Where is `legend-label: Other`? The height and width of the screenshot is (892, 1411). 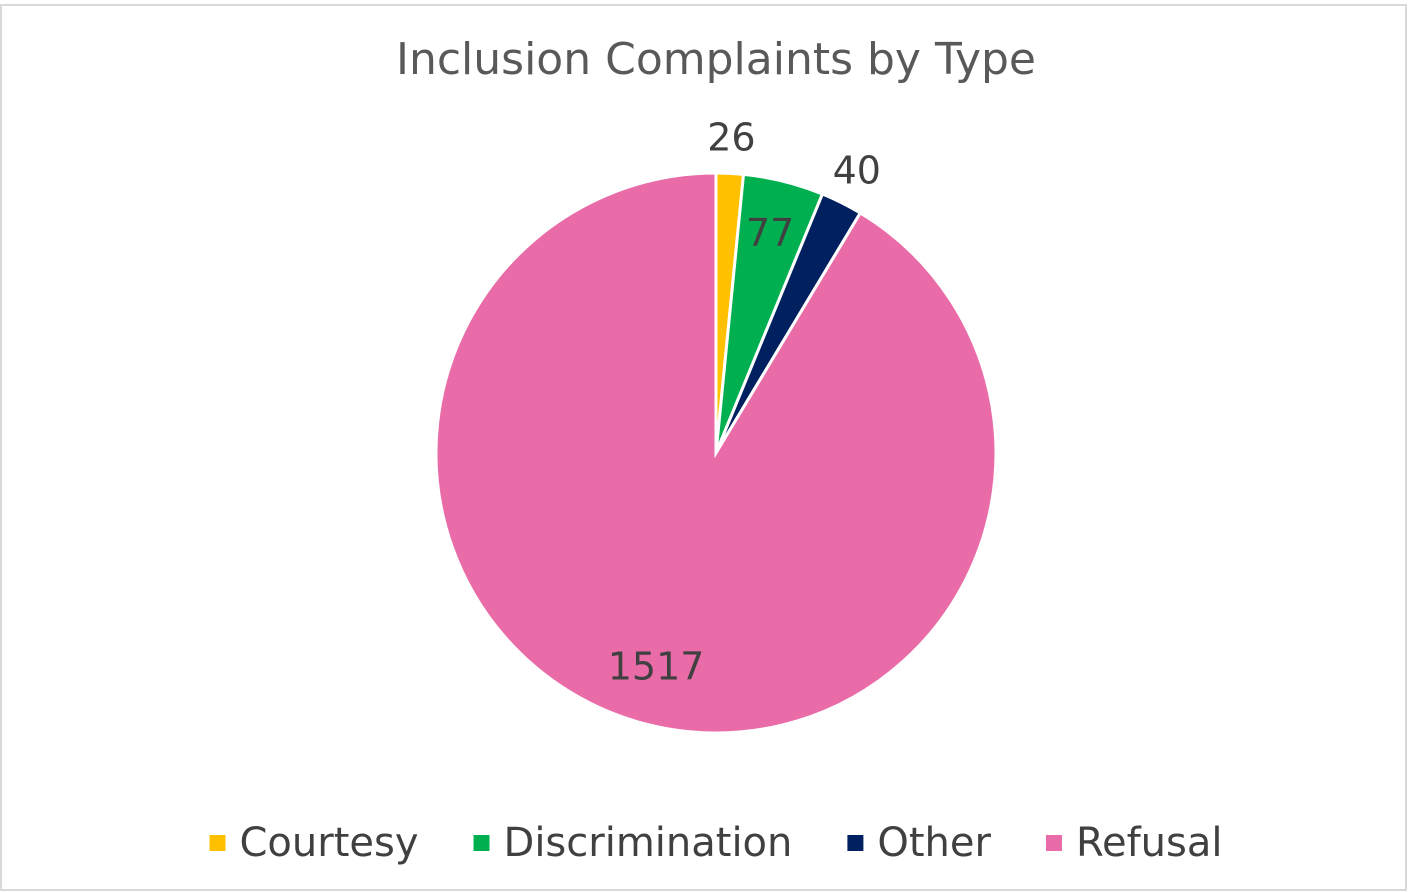
legend-label: Other is located at coordinates (934, 843).